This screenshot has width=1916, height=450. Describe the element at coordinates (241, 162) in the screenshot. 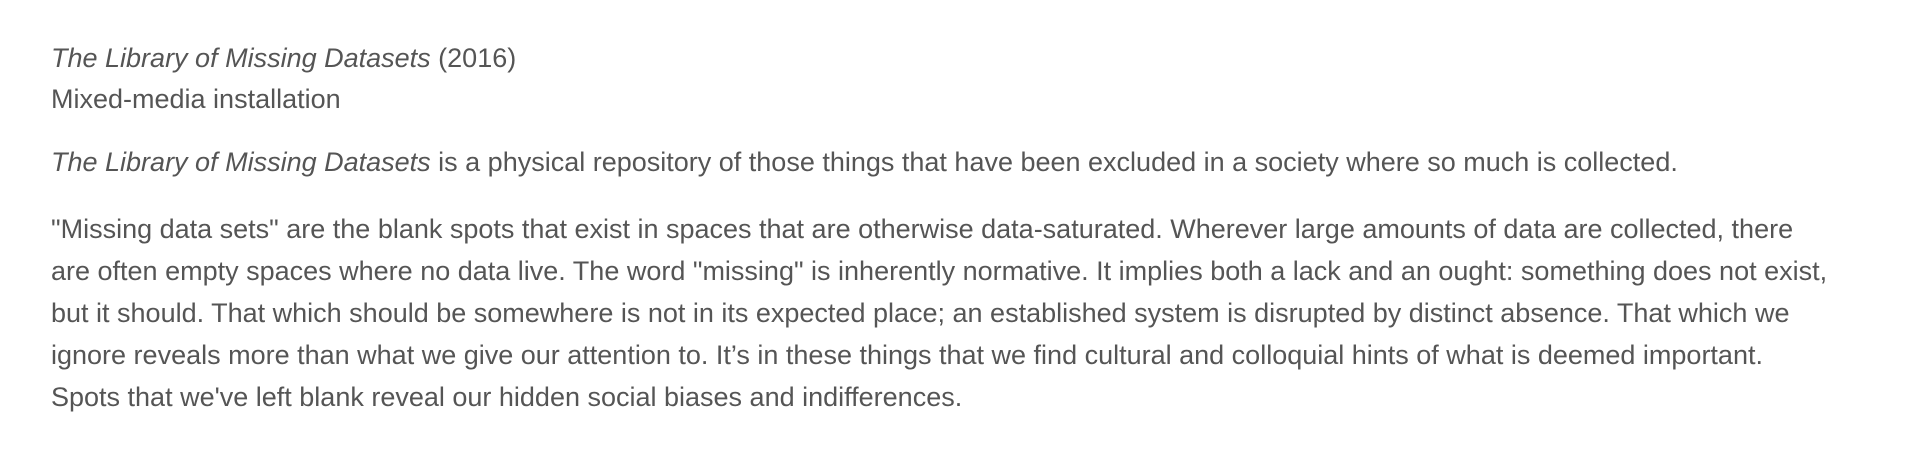

I see `intro-title: The Library of Missing Datasets` at that location.